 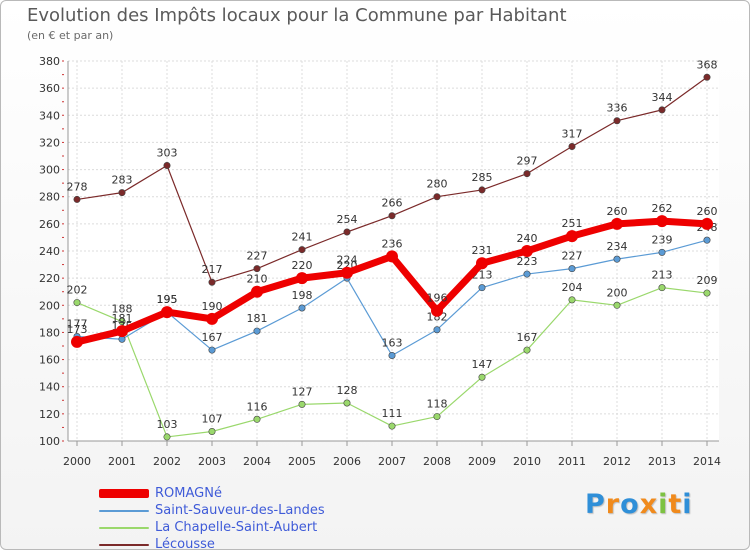 What do you see at coordinates (49, 142) in the screenshot?
I see `y-tick-label: 320` at bounding box center [49, 142].